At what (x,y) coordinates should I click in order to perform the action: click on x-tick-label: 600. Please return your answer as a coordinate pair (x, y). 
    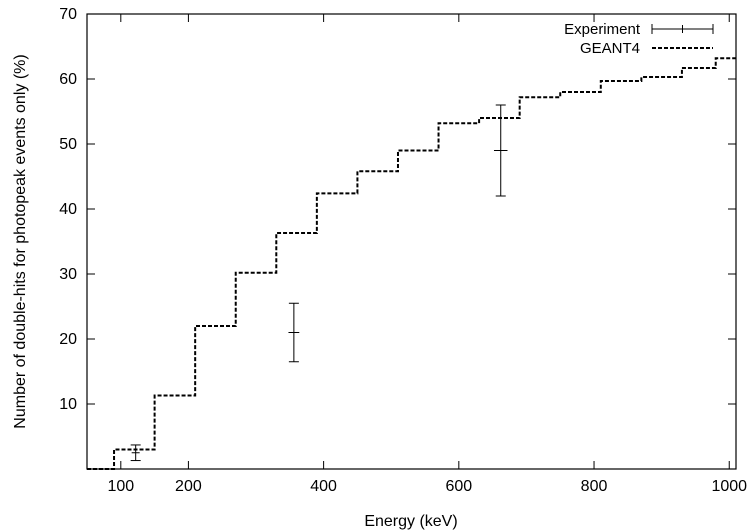
    Looking at the image, I should click on (458, 486).